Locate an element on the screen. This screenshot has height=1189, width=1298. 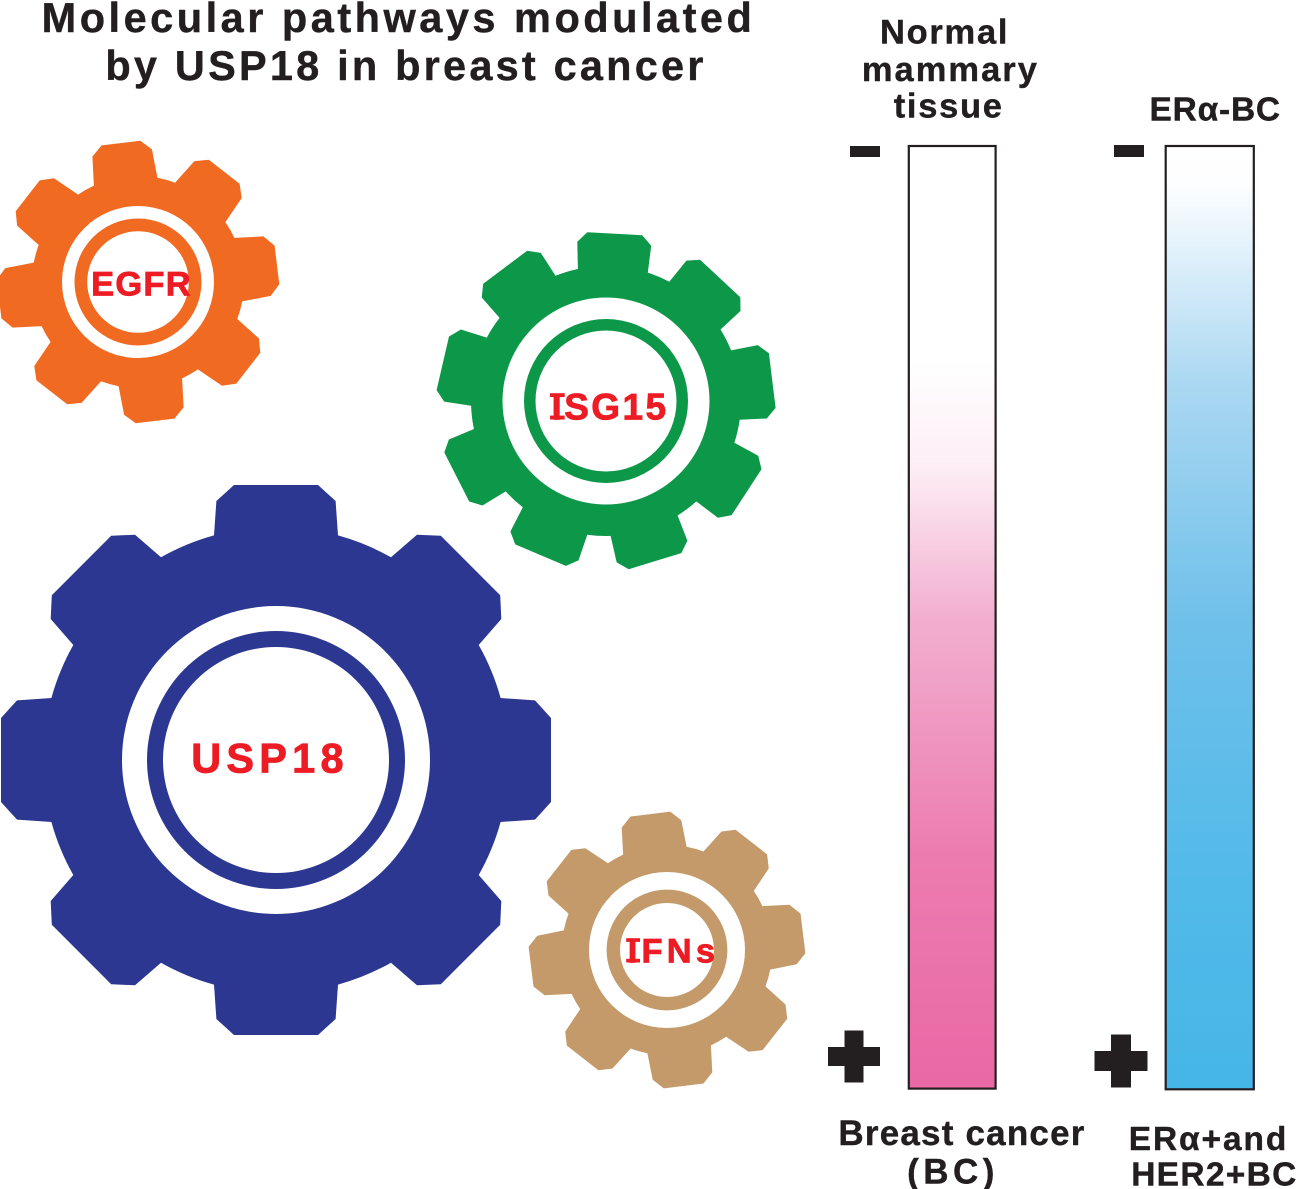
svg-text: Normal is located at coordinates (944, 32).